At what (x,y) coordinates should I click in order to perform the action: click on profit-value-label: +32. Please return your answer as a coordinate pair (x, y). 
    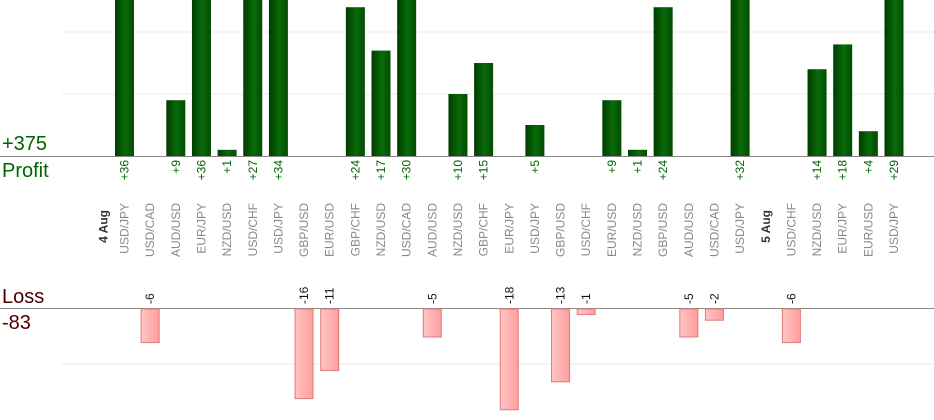
    Looking at the image, I should click on (740, 170).